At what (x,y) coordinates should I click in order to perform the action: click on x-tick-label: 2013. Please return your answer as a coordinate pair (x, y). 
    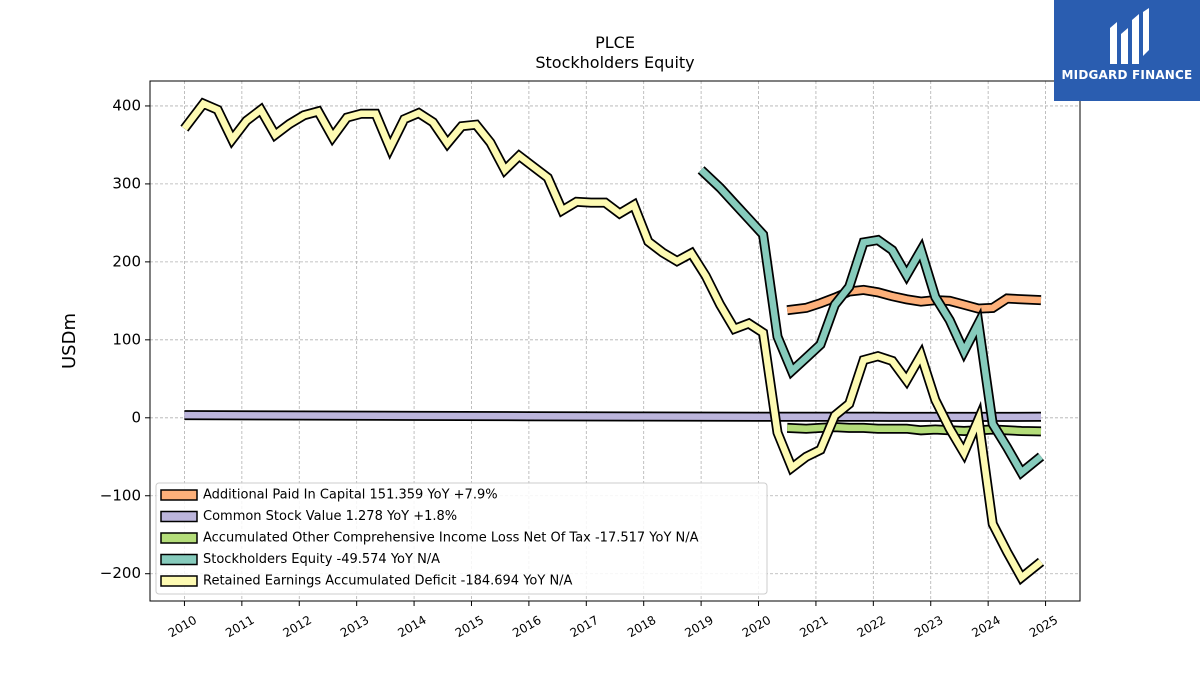
    Looking at the image, I should click on (354, 626).